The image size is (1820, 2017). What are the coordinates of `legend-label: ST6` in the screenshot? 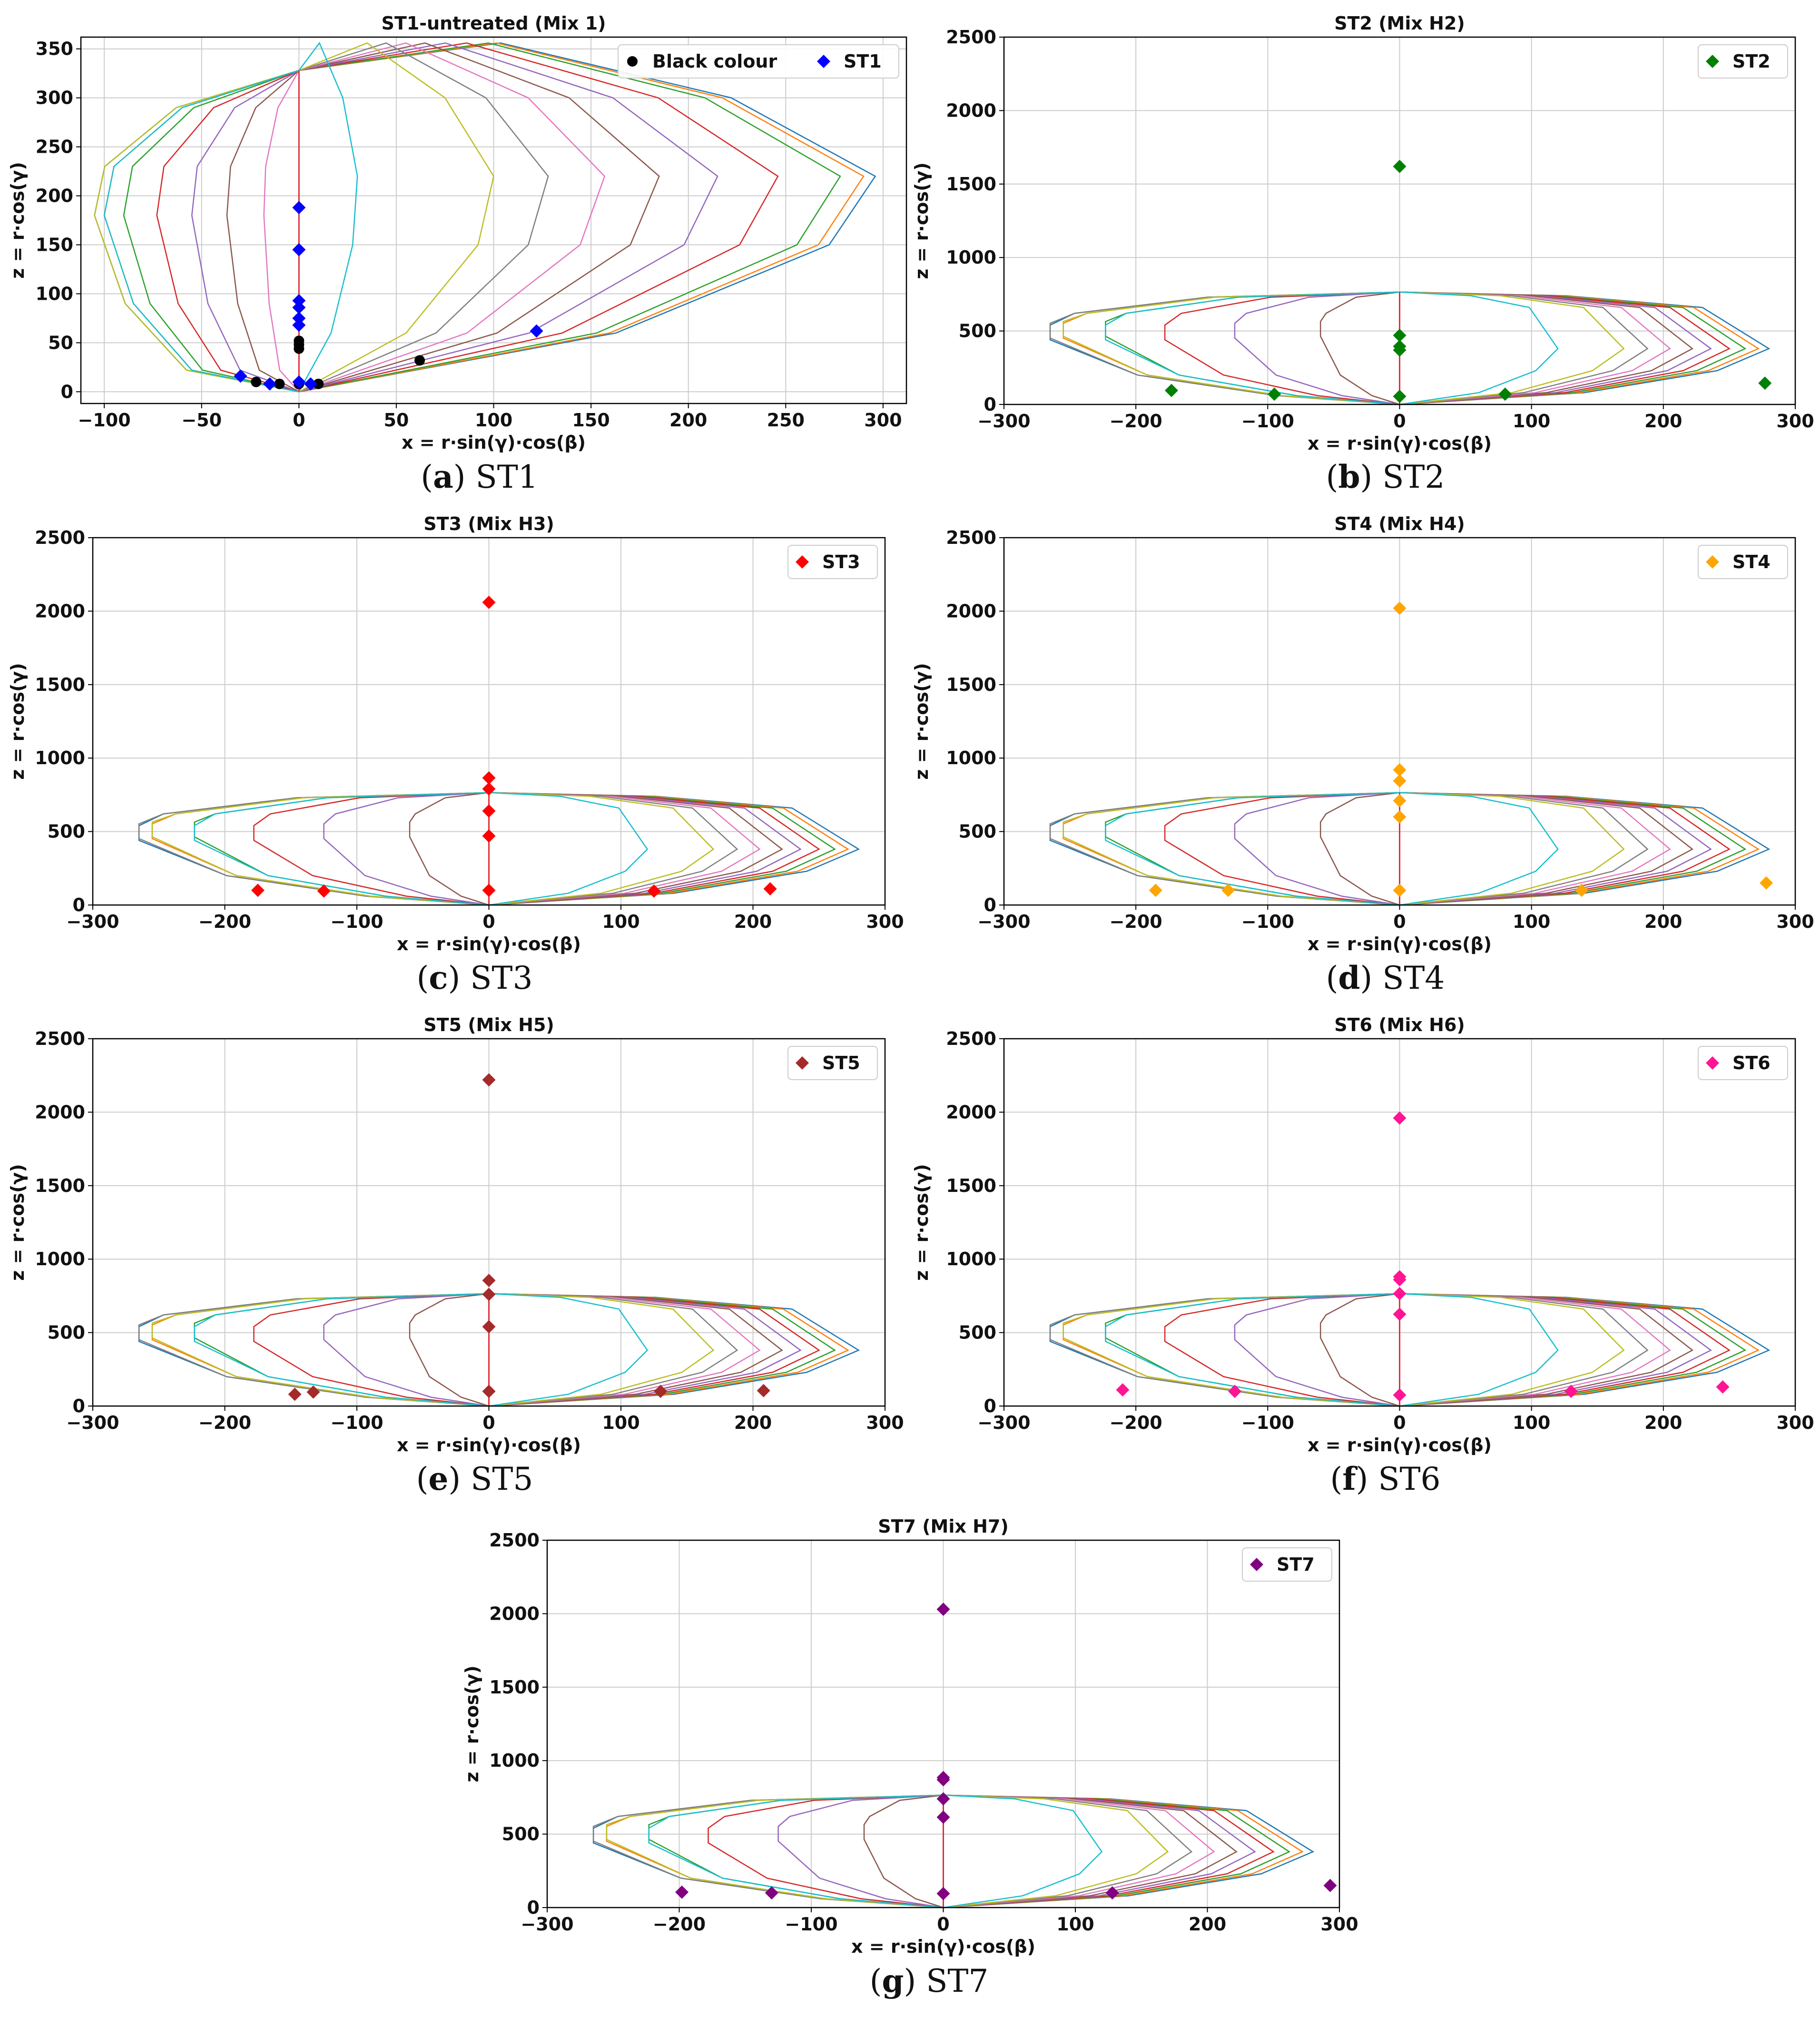 It's located at (1751, 1063).